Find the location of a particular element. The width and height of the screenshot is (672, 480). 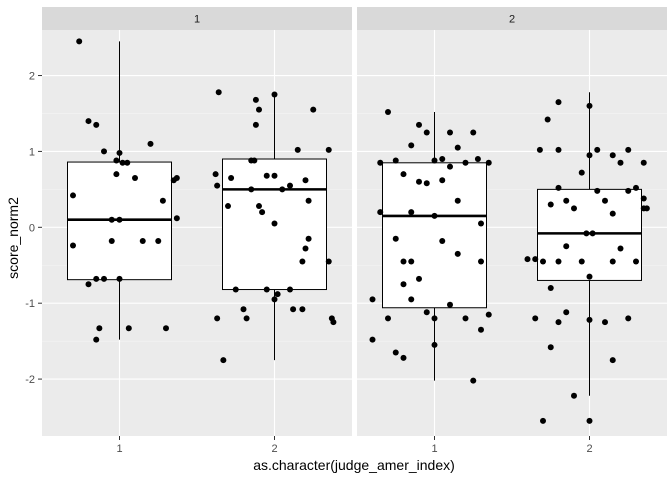

box-iqr is located at coordinates (434, 235).